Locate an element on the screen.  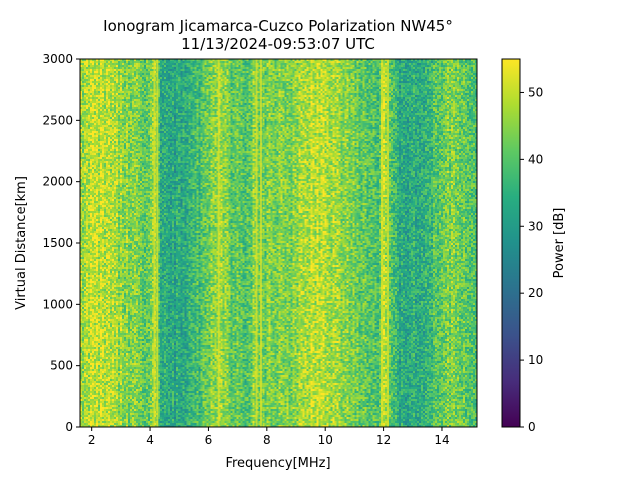
y-tick-label: 2500 is located at coordinates (57, 120).